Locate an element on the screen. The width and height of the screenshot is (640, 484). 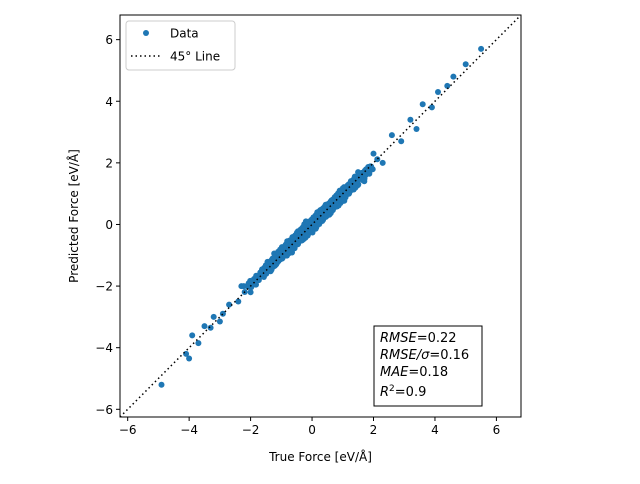
legend: Data 45° Line is located at coordinates (180, 45).